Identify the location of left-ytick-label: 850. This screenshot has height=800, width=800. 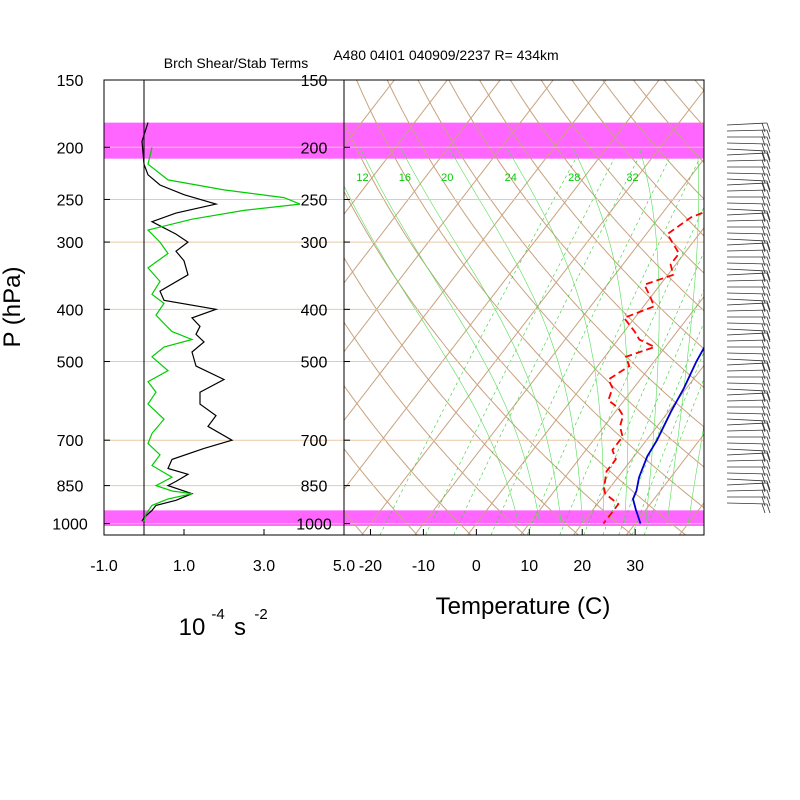
(70, 487).